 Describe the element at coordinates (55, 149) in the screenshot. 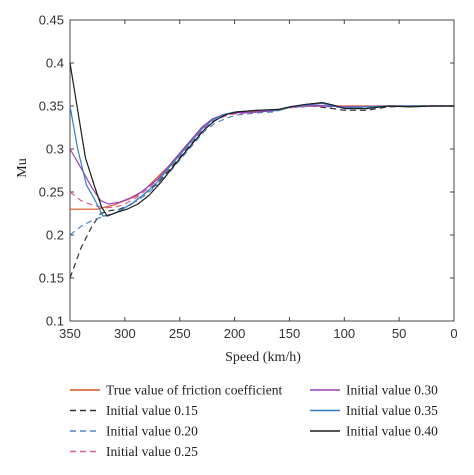

I see `y-tick-label: 0.3` at that location.